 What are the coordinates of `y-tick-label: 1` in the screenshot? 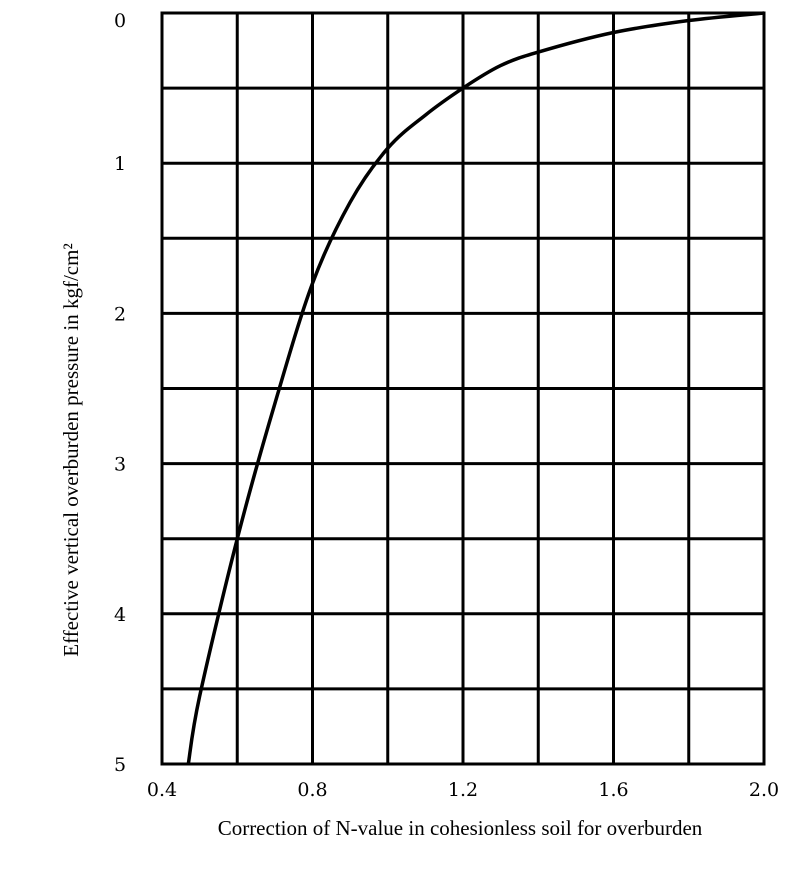 It's located at (120, 164).